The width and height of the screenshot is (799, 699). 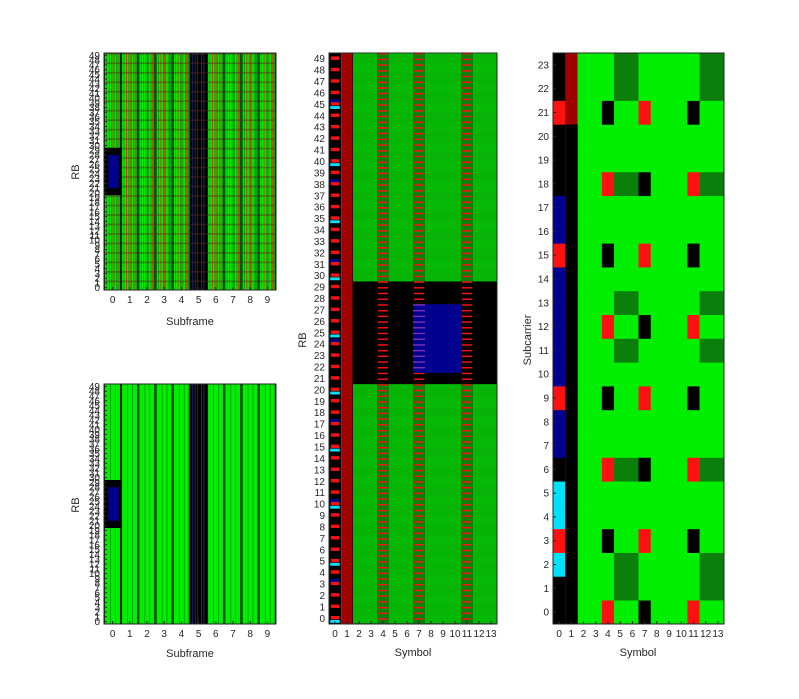 What do you see at coordinates (320, 231) in the screenshot?
I see `y-tick-label: 34` at bounding box center [320, 231].